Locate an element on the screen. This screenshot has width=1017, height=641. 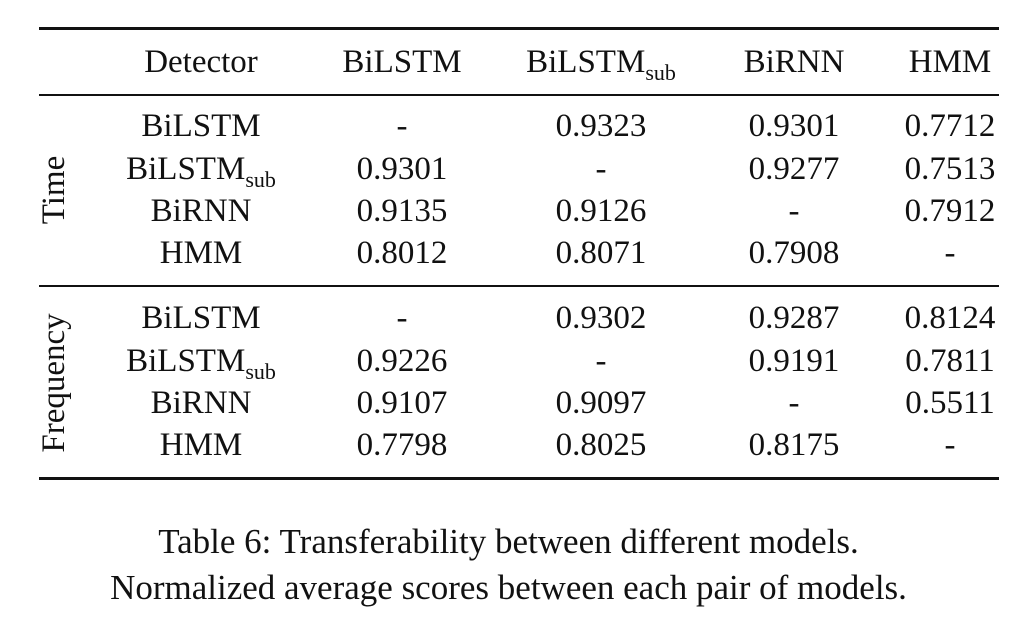
table-cell: 0.8012 is located at coordinates (402, 253).